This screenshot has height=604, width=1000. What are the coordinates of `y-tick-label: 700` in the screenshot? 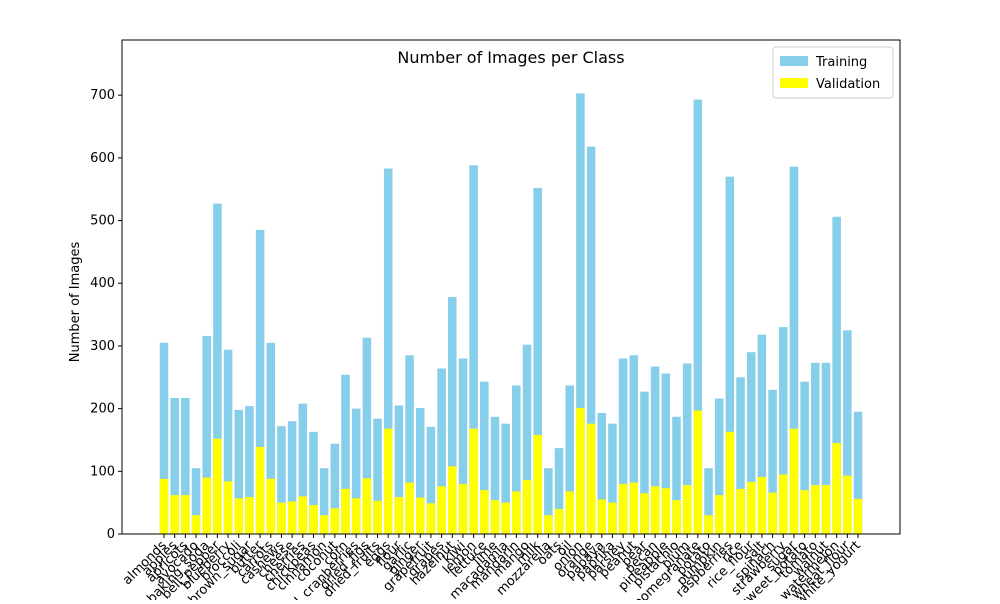 It's located at (102, 95).